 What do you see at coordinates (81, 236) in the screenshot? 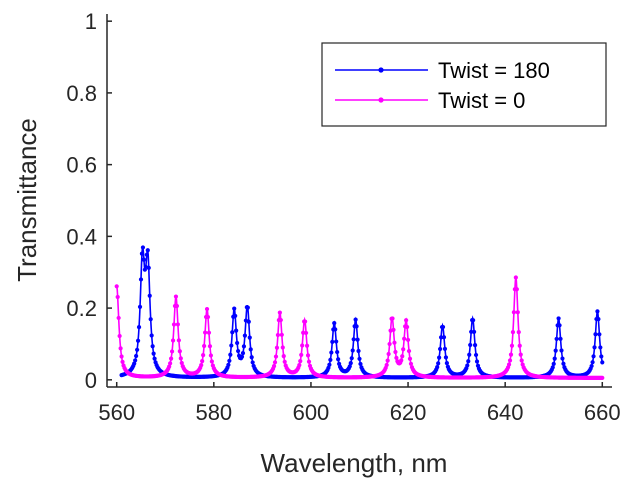
I see `y-tick-label: 0.4` at bounding box center [81, 236].